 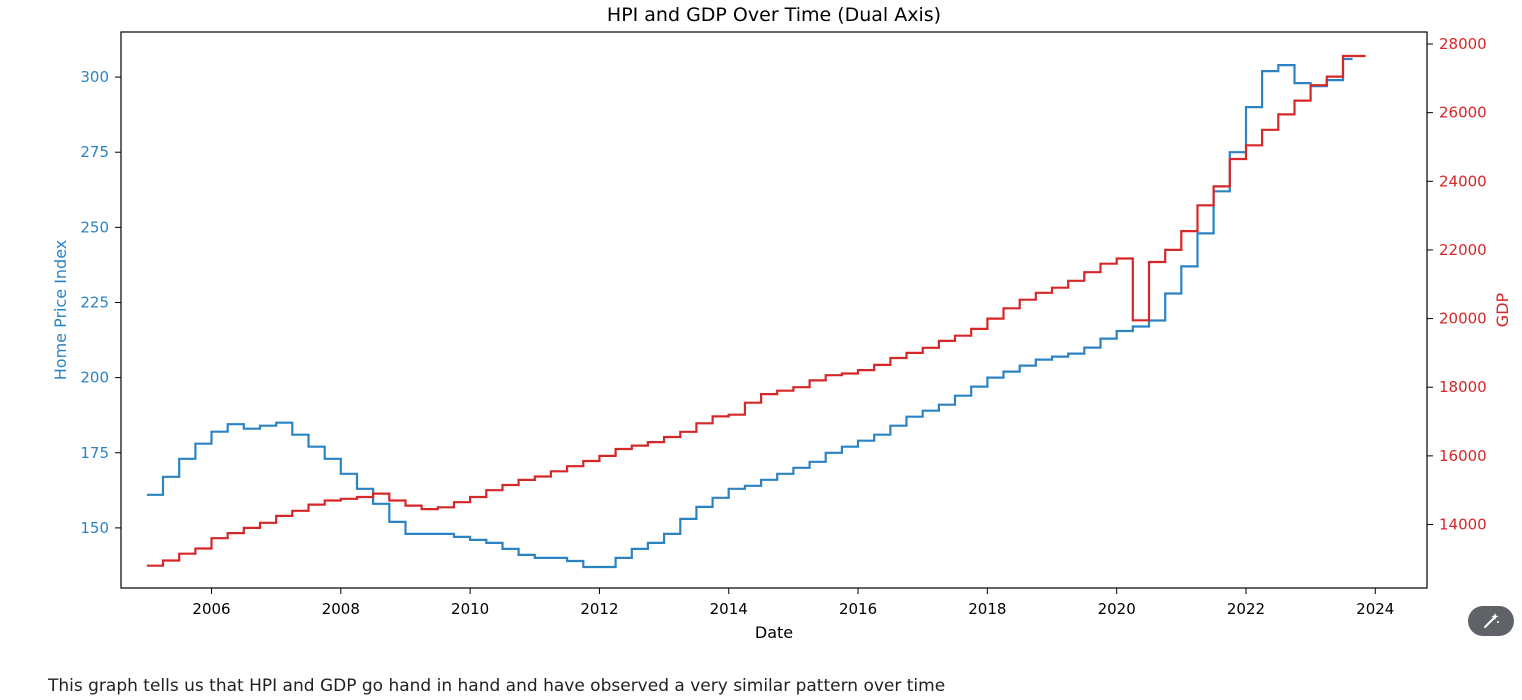 I want to click on y-left-tick-label: 225, so click(x=94, y=302).